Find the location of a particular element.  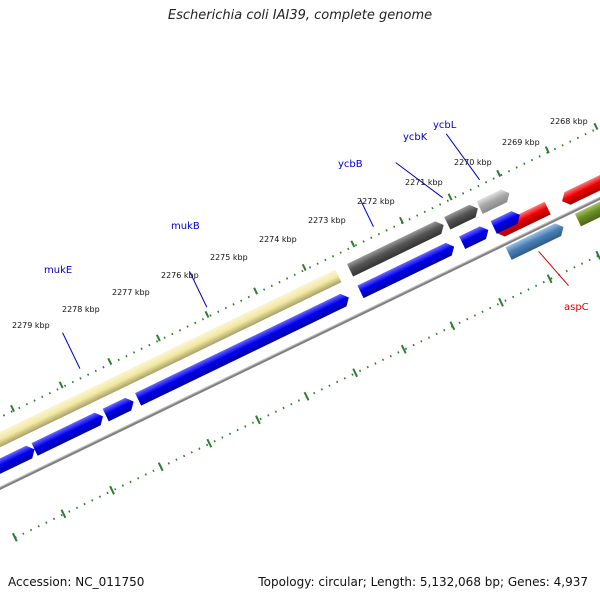

aspC-leader-line is located at coordinates (553, 268).